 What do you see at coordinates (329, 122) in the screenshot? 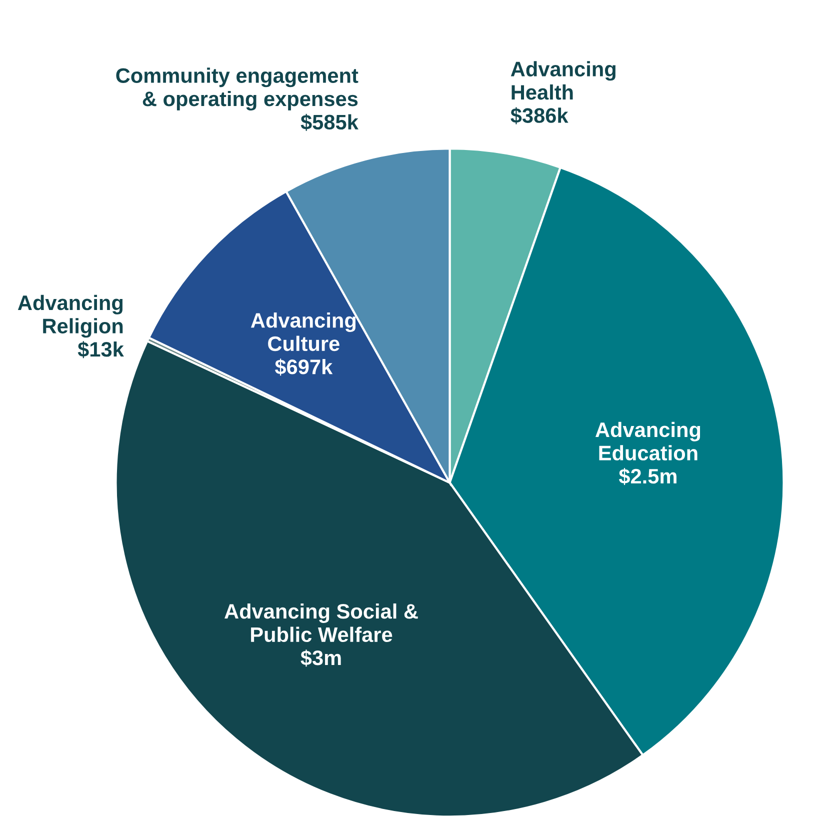
I see `data-label: $585k` at bounding box center [329, 122].